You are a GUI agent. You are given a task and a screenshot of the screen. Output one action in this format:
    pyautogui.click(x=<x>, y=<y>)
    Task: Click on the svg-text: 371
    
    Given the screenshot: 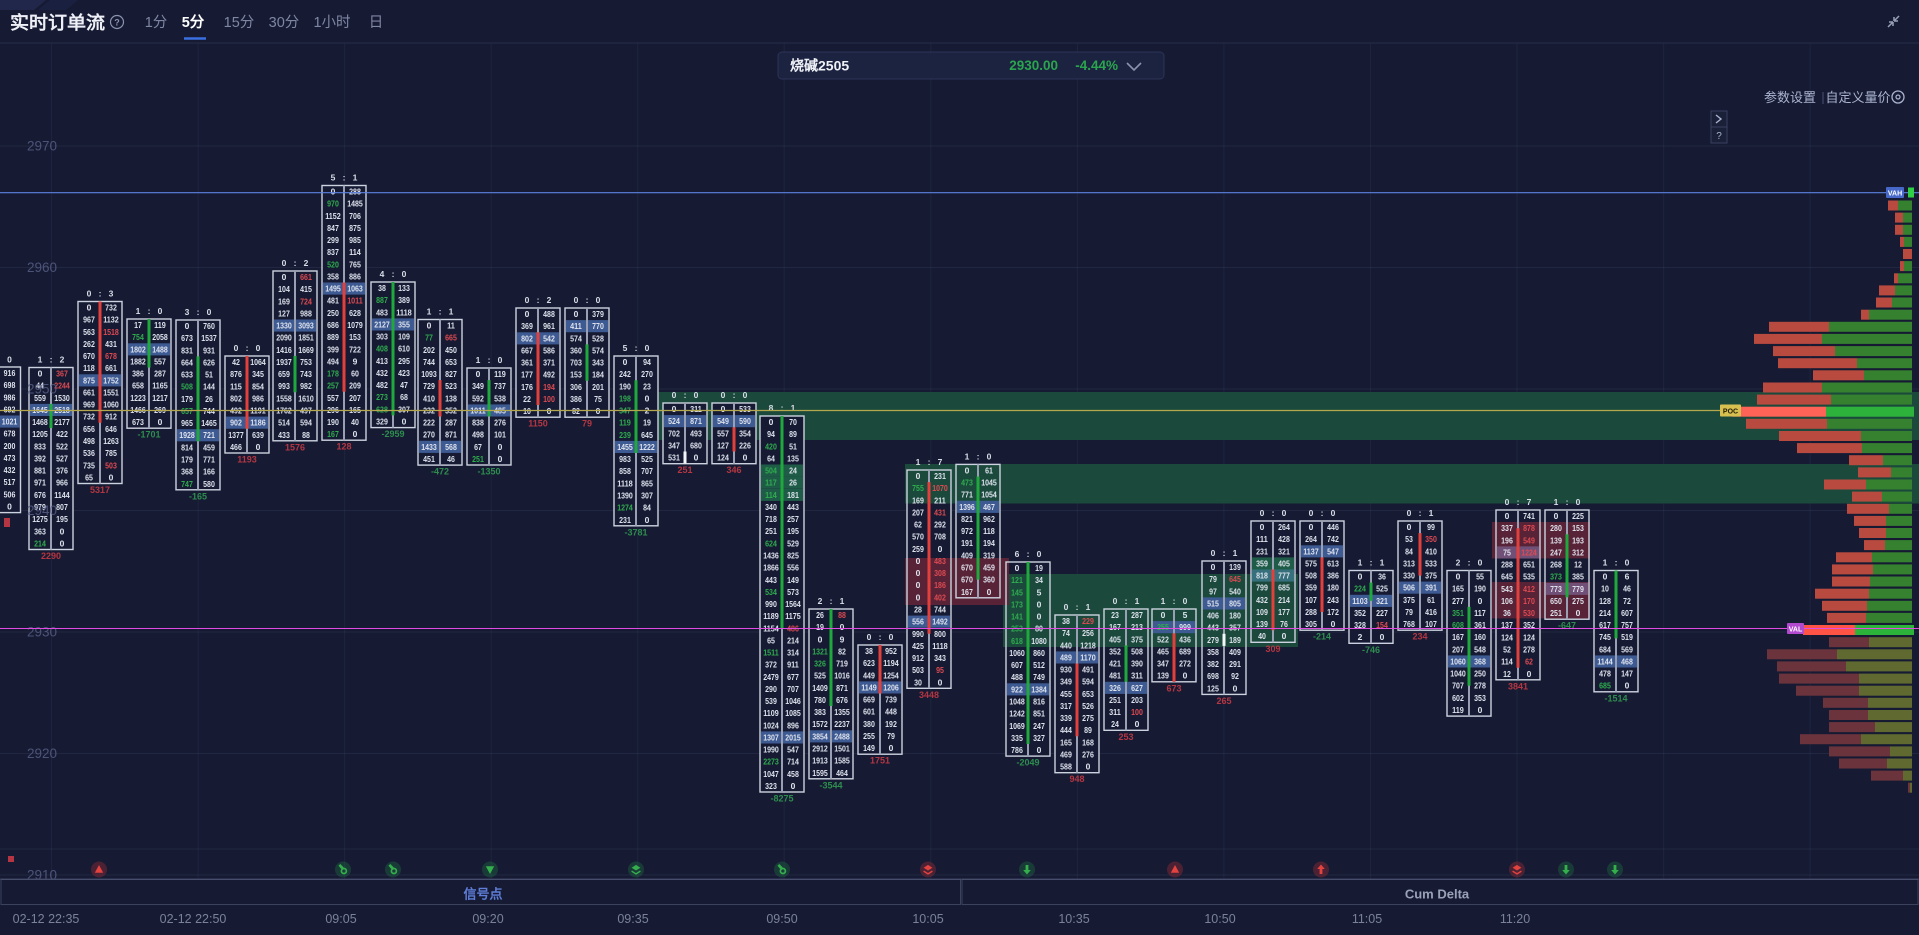 What is the action you would take?
    pyautogui.click(x=549, y=363)
    